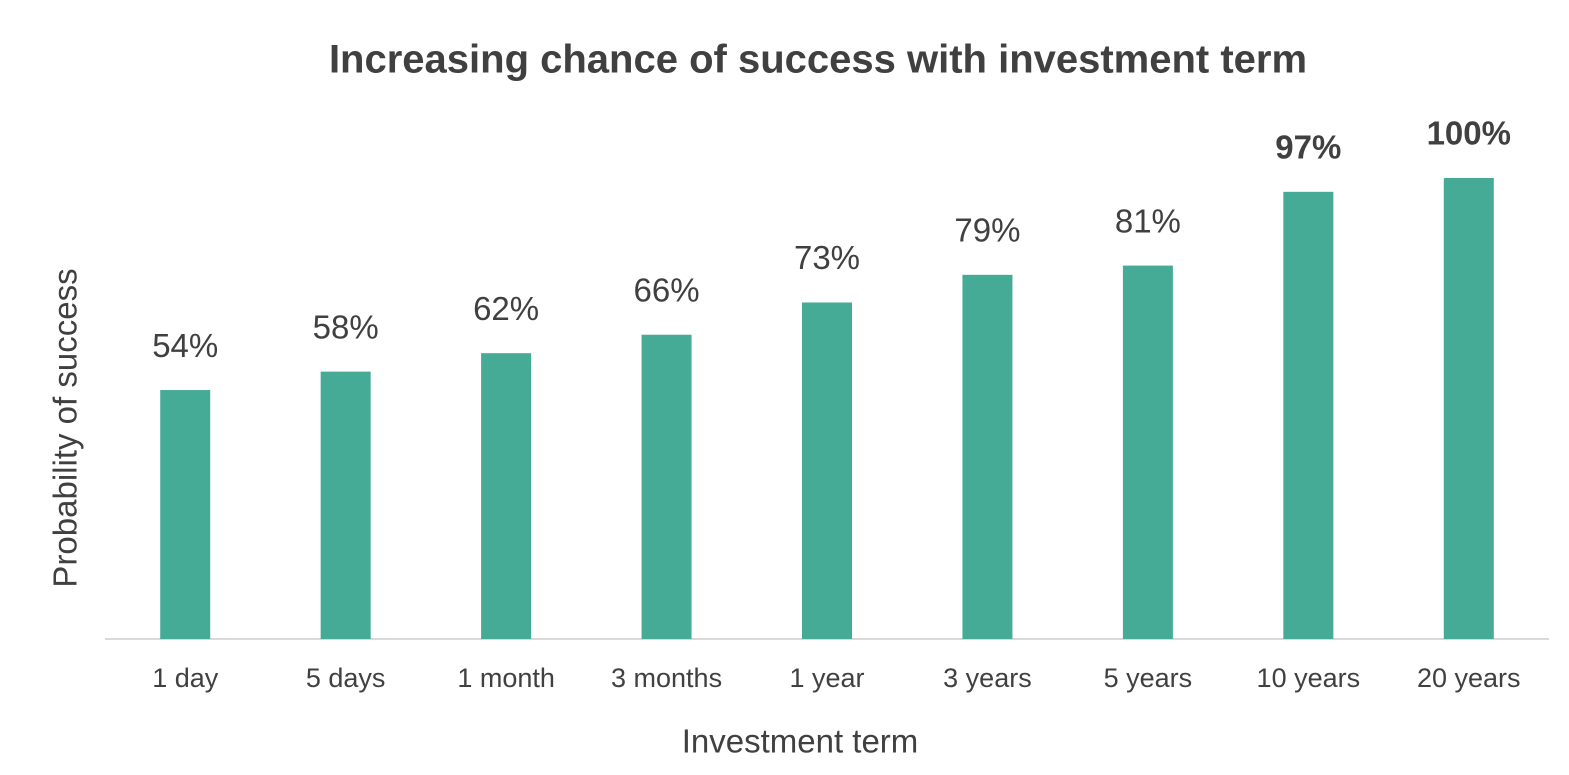 This screenshot has width=1569, height=775. I want to click on y-axis-title: Probability of success, so click(65, 427).